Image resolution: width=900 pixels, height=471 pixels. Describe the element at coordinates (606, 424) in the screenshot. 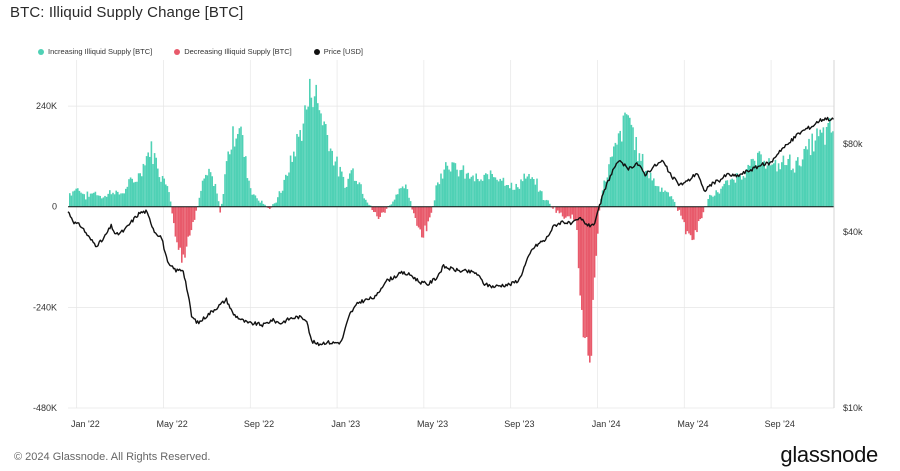

I see `x-tick-label-6: Jan '24` at that location.